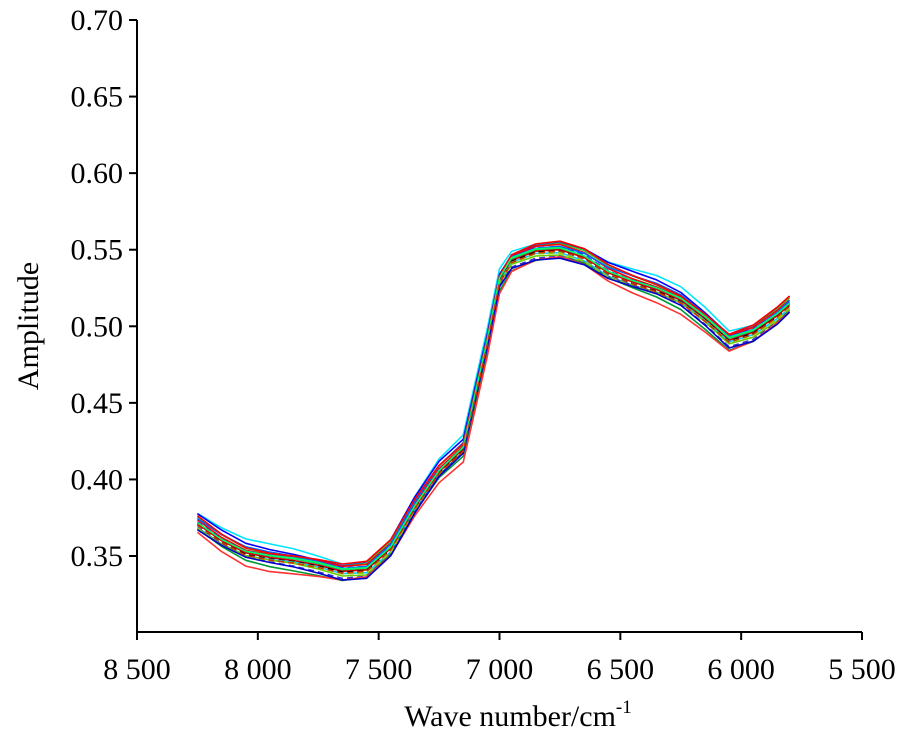  What do you see at coordinates (624, 707) in the screenshot?
I see `x-axis-title-exponent: -1` at bounding box center [624, 707].